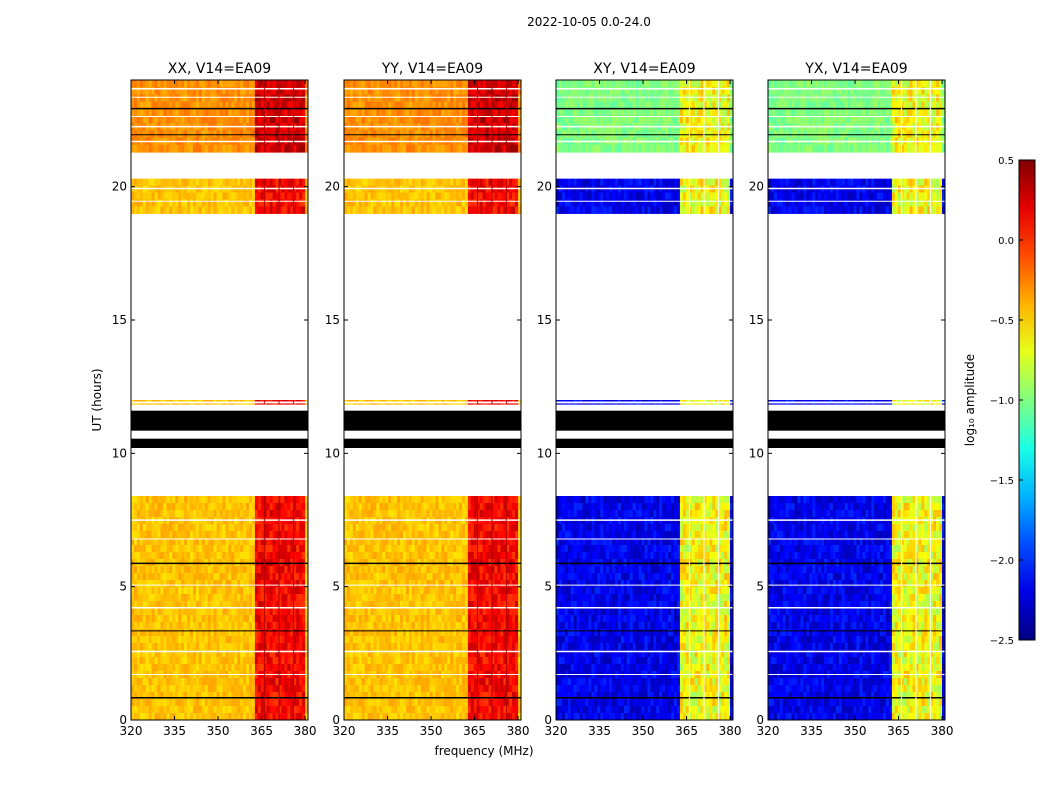 This screenshot has height=800, width=1050. What do you see at coordinates (219, 69) in the screenshot?
I see `panel-title: XX, V14=EA09` at bounding box center [219, 69].